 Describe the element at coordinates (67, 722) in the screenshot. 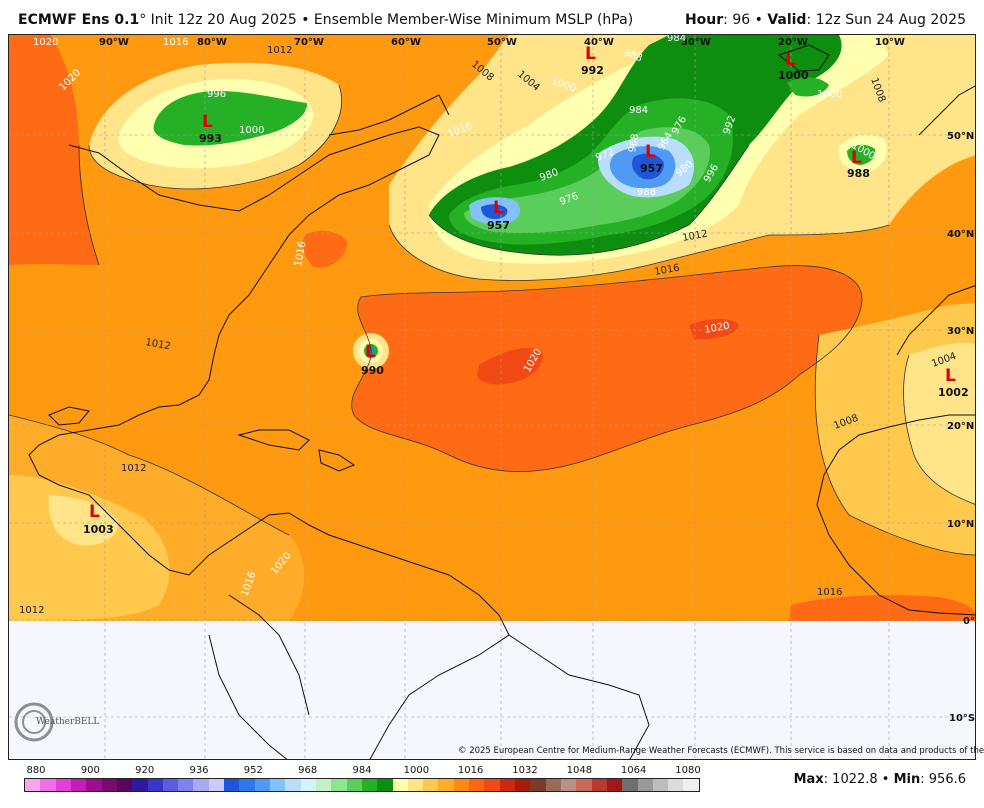

I see `logo-text: WeatherBELL` at that location.